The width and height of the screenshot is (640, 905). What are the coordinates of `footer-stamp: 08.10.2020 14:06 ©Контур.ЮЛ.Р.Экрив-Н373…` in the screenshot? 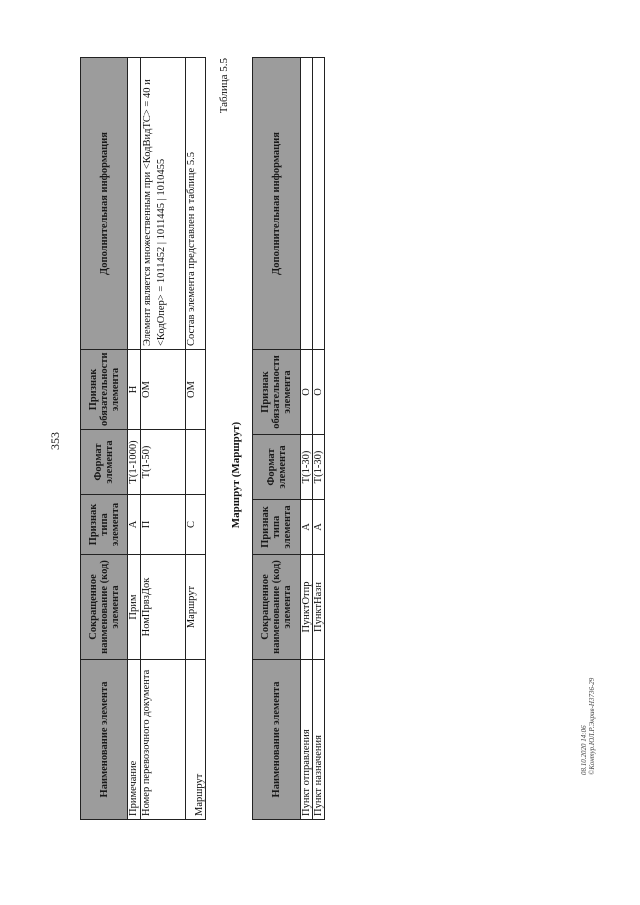 It's located at (588, 726).